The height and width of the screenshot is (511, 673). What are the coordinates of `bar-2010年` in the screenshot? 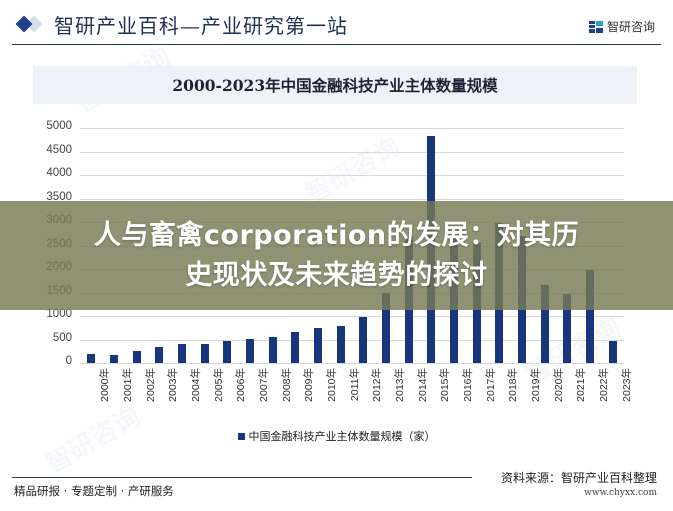 It's located at (318, 345).